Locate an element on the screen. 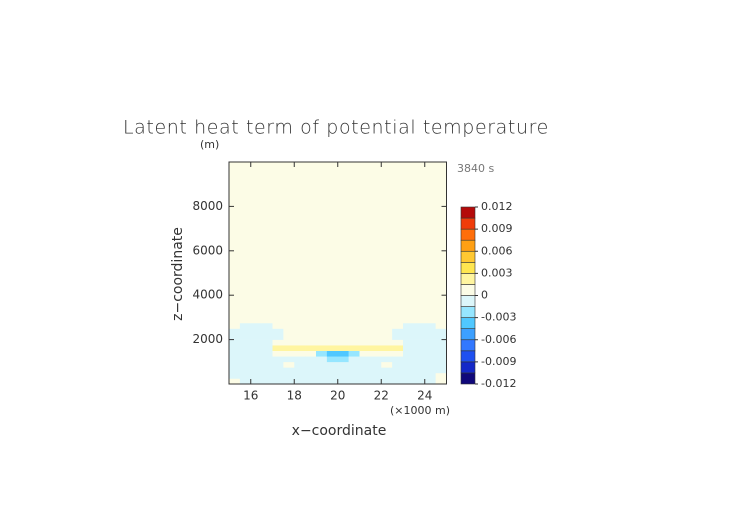  x-tick-label: 24 is located at coordinates (424, 396).